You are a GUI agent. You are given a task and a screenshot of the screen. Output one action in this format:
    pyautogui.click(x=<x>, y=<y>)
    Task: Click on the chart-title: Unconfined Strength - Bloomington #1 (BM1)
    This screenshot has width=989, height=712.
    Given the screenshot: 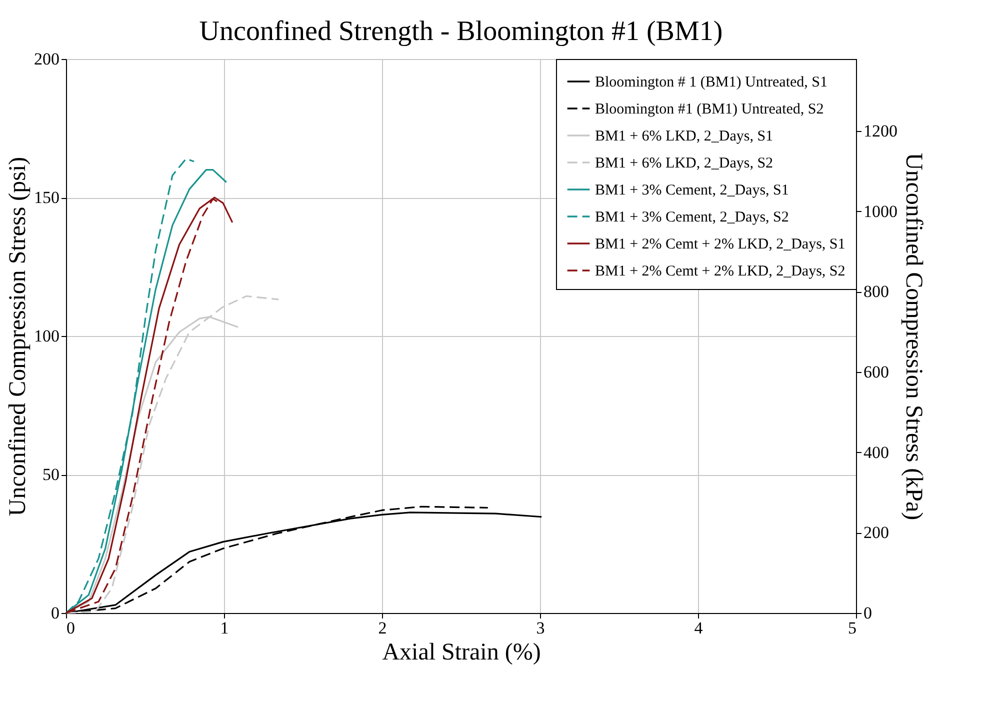 What is the action you would take?
    pyautogui.click(x=461, y=31)
    